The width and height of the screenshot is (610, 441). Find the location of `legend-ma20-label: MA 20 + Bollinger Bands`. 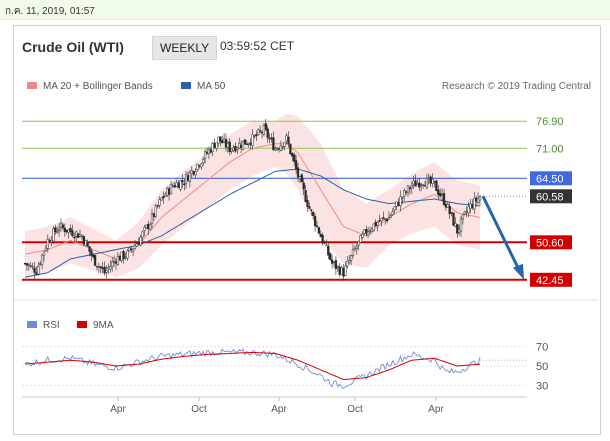

legend-ma20-label: MA 20 + Bollinger Bands is located at coordinates (98, 86).